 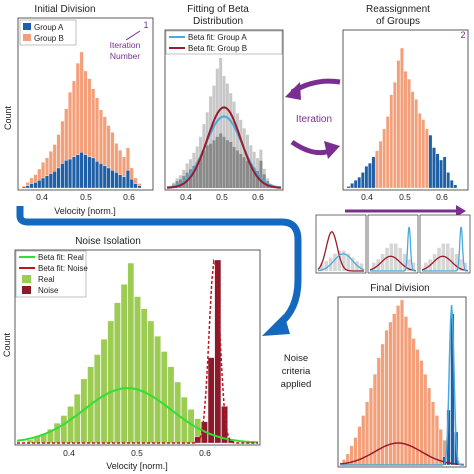 I want to click on final-fit-noise-curve, so click(x=402, y=385).